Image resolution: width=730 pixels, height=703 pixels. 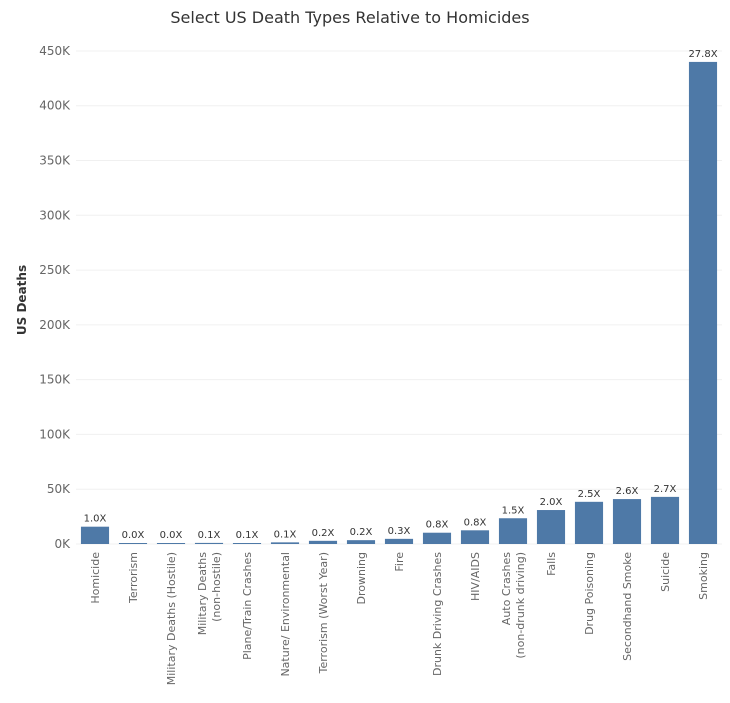 I want to click on y-tick-label: 50K, so click(x=59, y=489).